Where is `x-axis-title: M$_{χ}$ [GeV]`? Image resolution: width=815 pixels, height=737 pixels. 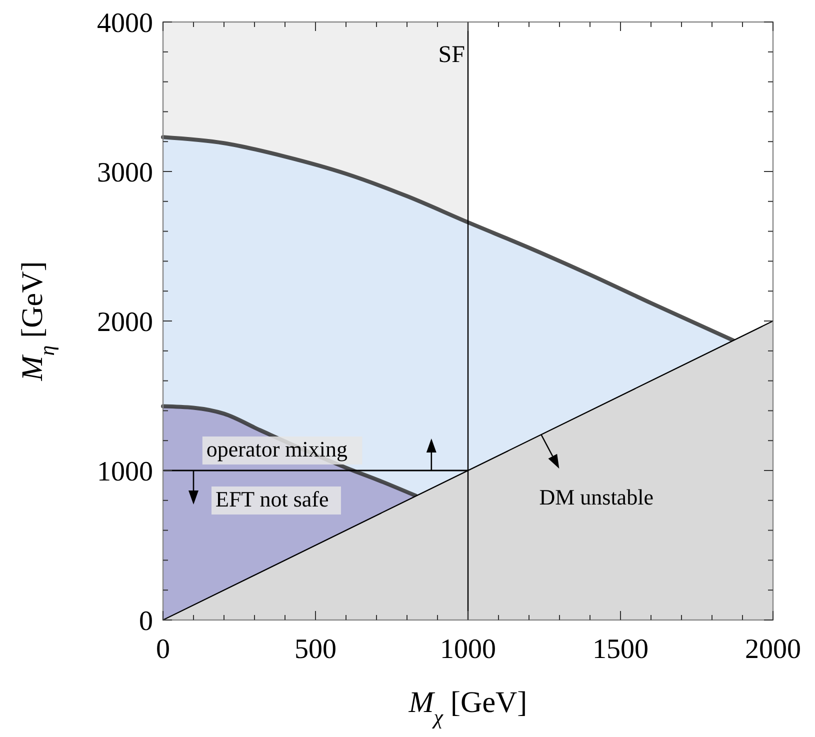
x-axis-title: M$_{χ}$ [GeV] is located at coordinates (468, 707).